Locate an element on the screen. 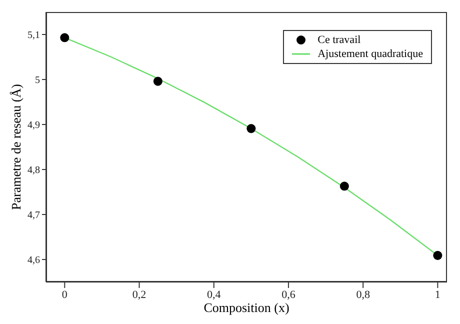 The height and width of the screenshot is (324, 460). y-tick-label: 5 is located at coordinates (37, 80).